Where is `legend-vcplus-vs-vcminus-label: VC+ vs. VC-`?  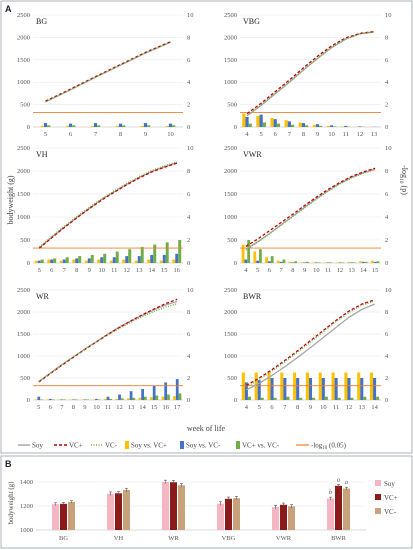
legend-vcplus-vs-vcminus-label: VC+ vs. VC- is located at coordinates (261, 446).